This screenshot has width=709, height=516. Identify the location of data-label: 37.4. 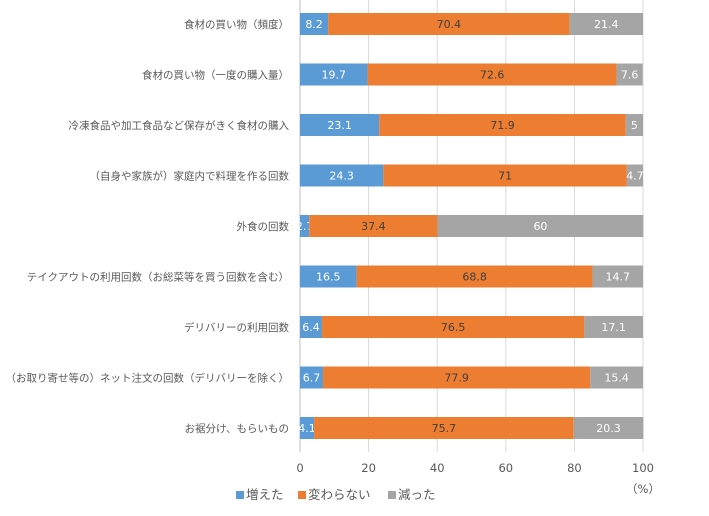
(373, 226).